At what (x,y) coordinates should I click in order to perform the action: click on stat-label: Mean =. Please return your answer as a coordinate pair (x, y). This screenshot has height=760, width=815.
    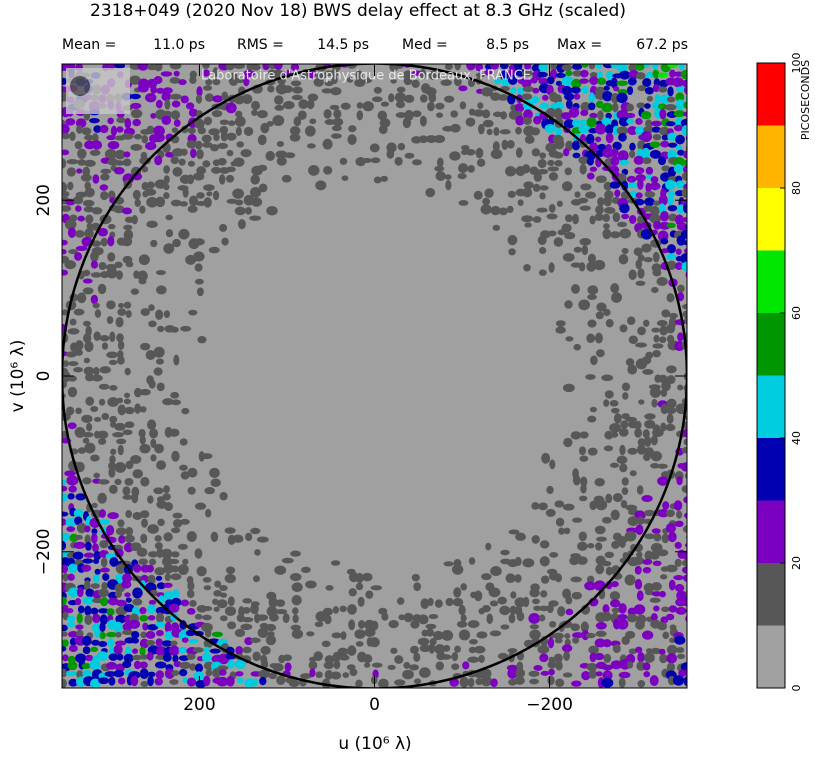
    Looking at the image, I should click on (89, 45).